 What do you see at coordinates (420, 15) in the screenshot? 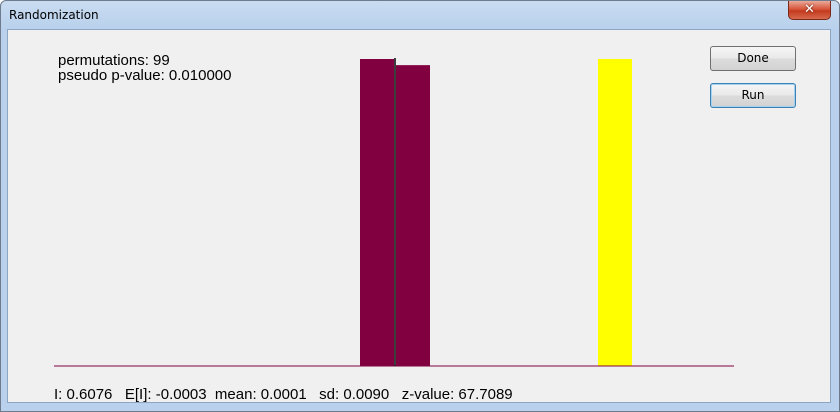
I see `title-bar: Randomization ✕` at bounding box center [420, 15].